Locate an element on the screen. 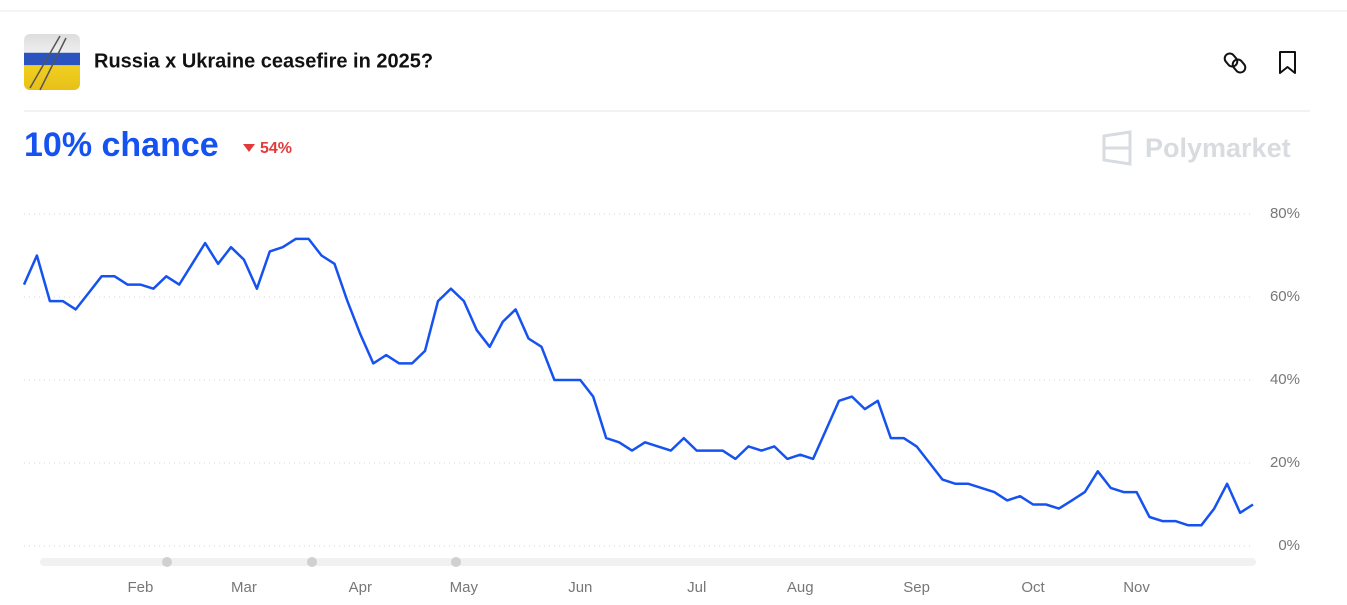 Image resolution: width=1347 pixels, height=605 pixels. x-tick-label: Feb is located at coordinates (141, 587).